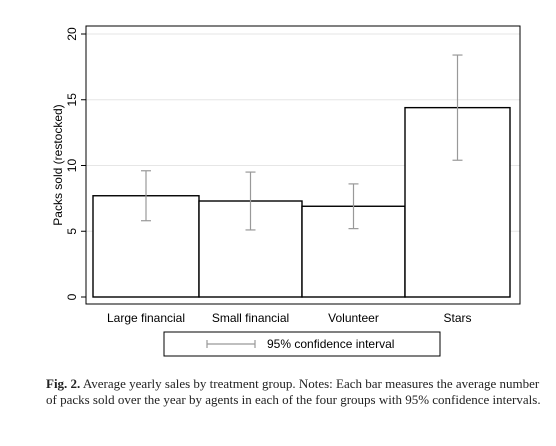 The width and height of the screenshot is (556, 446). What do you see at coordinates (63, 383) in the screenshot?
I see `caption-label: Fig. 2.` at bounding box center [63, 383].